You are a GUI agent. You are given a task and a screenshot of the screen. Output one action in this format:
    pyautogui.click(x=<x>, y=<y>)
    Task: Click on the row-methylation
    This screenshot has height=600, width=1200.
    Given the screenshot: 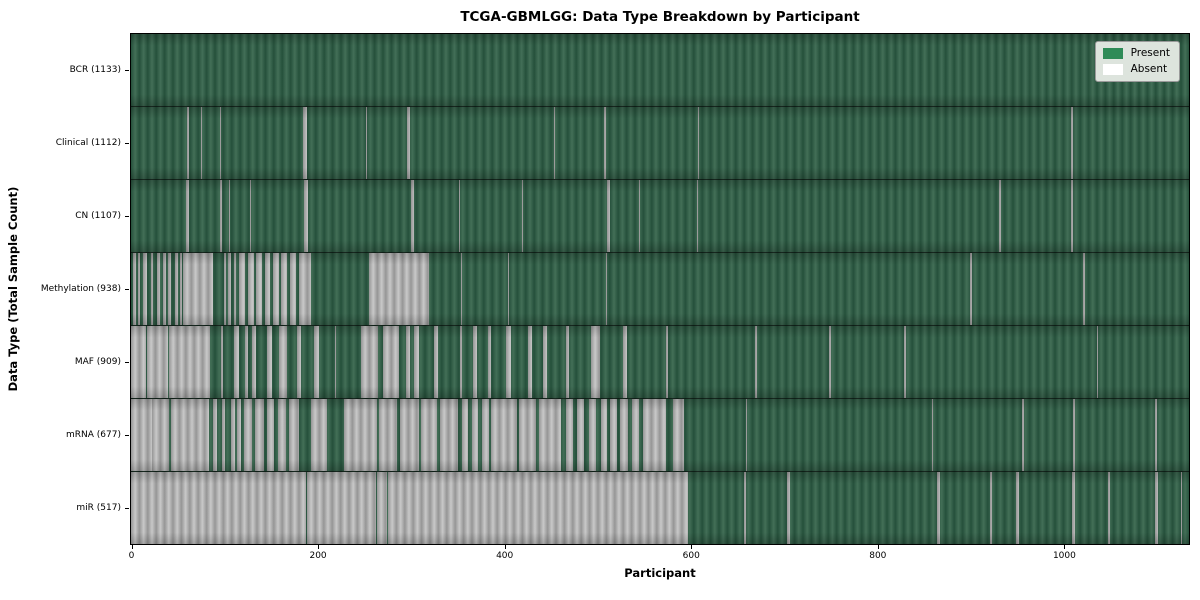 What is the action you would take?
    pyautogui.click(x=660, y=288)
    